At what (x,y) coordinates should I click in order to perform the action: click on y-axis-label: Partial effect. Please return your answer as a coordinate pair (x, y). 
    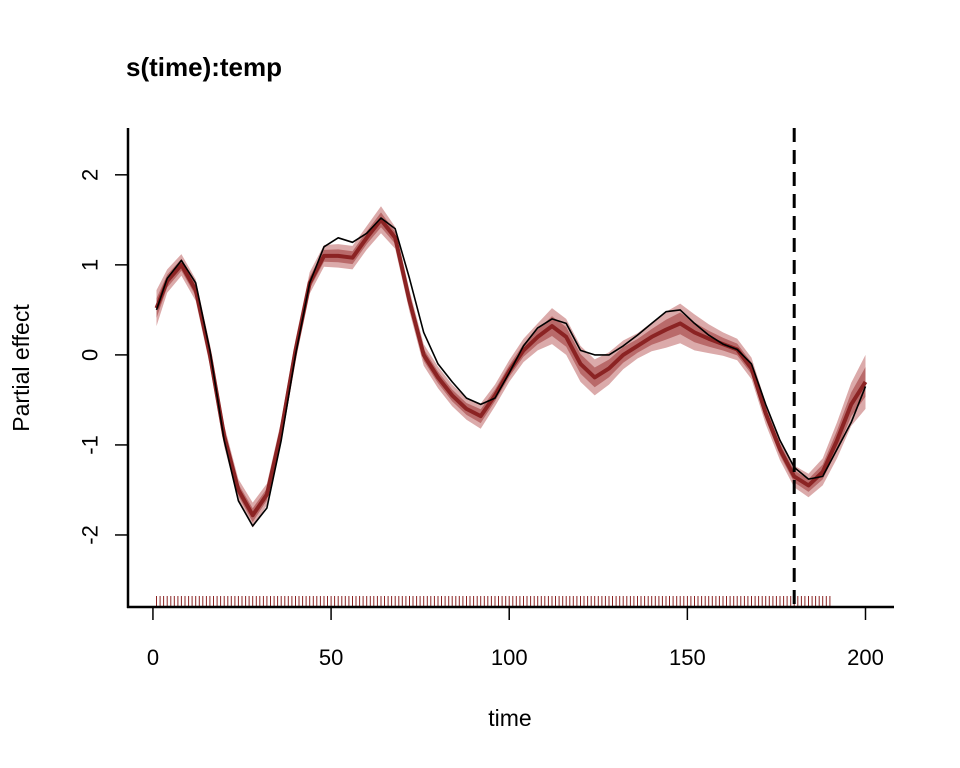
    Looking at the image, I should click on (21, 368).